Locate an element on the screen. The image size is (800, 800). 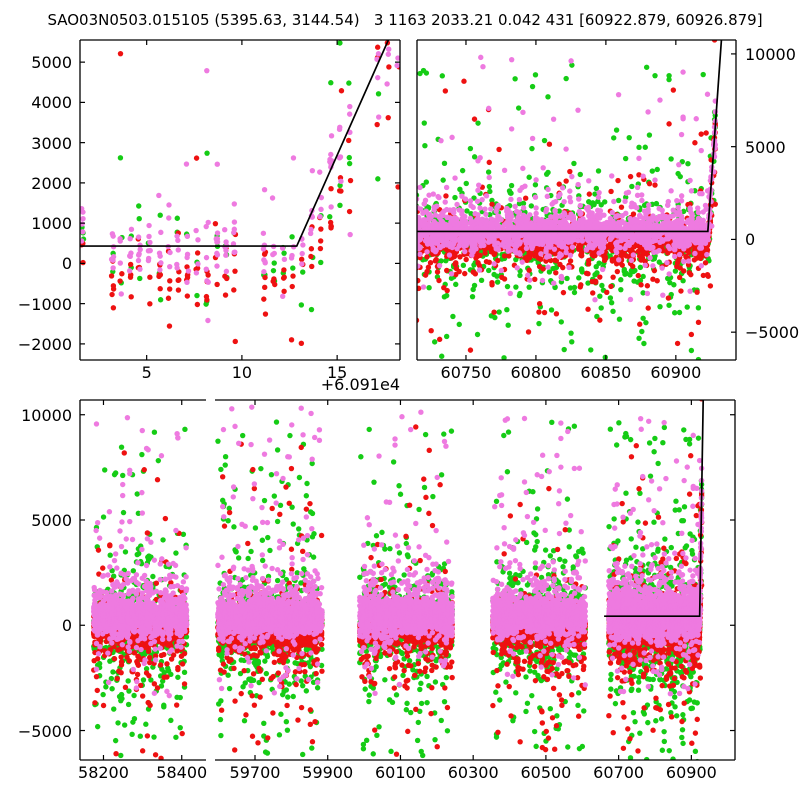
x-tick-label: 10 is located at coordinates (242, 372).